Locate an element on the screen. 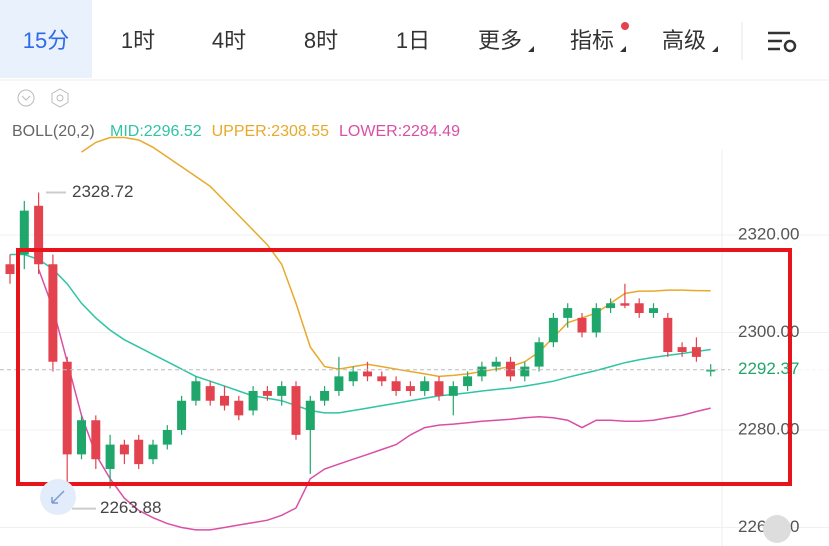 The height and width of the screenshot is (546, 829). dropdown-arrows is located at coordinates (623, 49).